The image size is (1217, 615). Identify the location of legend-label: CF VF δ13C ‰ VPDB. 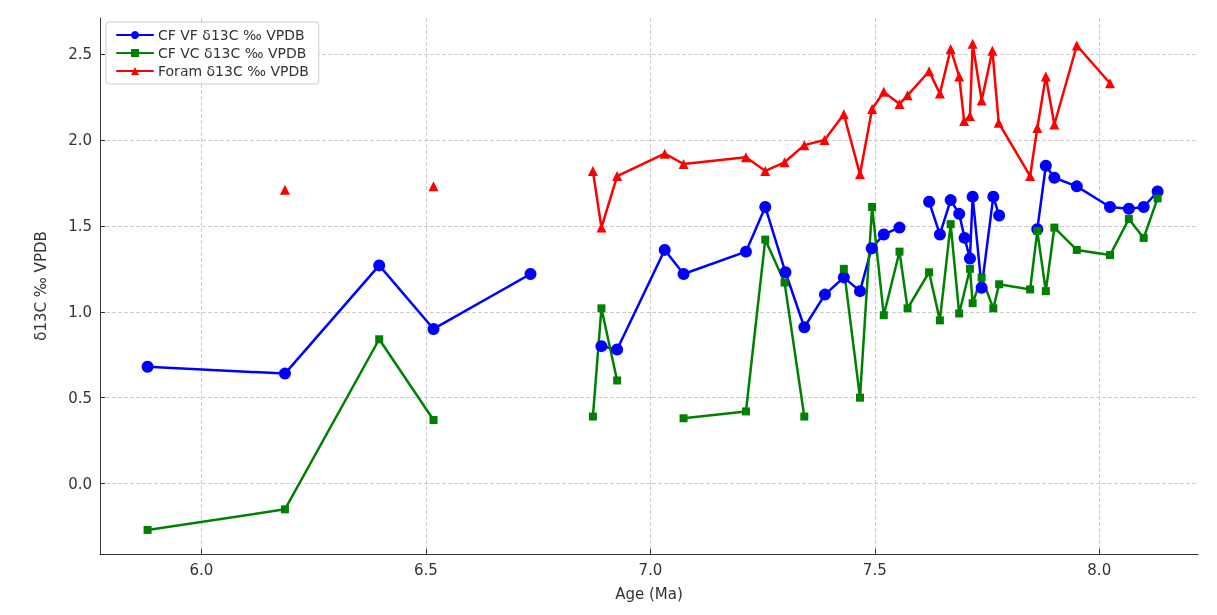
(231, 35).